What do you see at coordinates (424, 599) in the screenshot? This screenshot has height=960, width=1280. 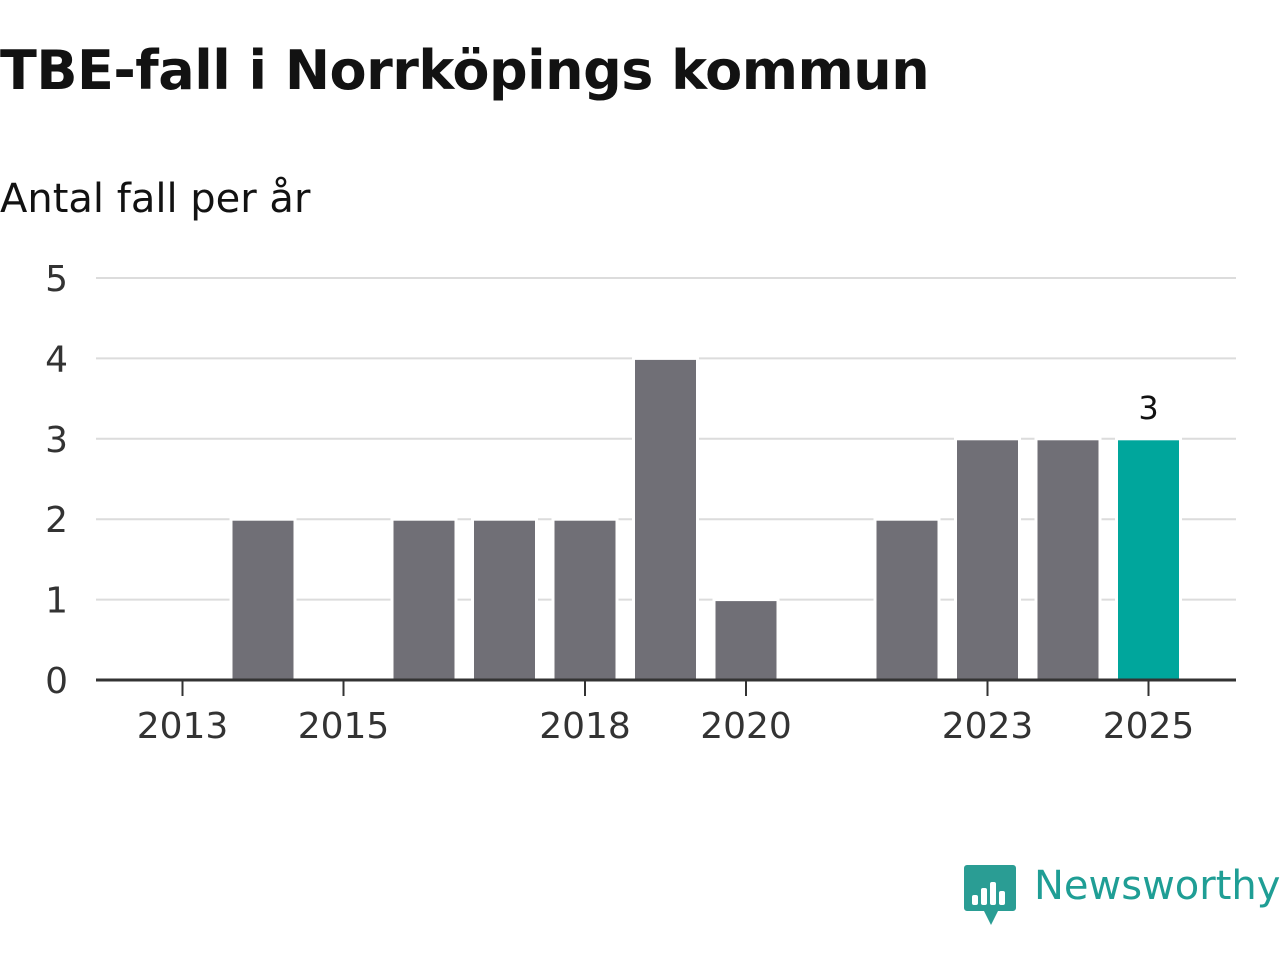 I see `bar-2016` at bounding box center [424, 599].